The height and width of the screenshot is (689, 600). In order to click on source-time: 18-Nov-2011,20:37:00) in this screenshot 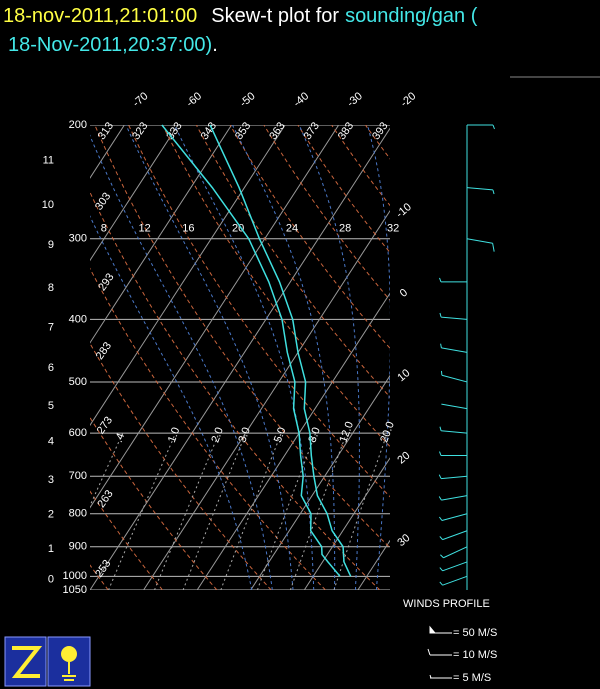, I will do `click(110, 45)`.